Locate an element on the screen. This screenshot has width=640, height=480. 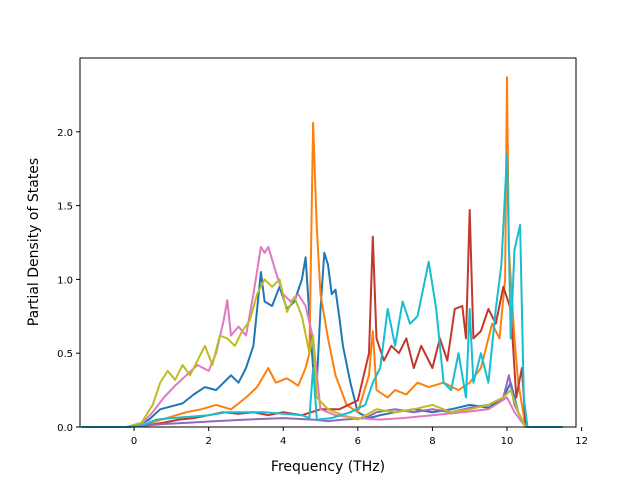
y-tick-label: 0.0 is located at coordinates (65, 428).